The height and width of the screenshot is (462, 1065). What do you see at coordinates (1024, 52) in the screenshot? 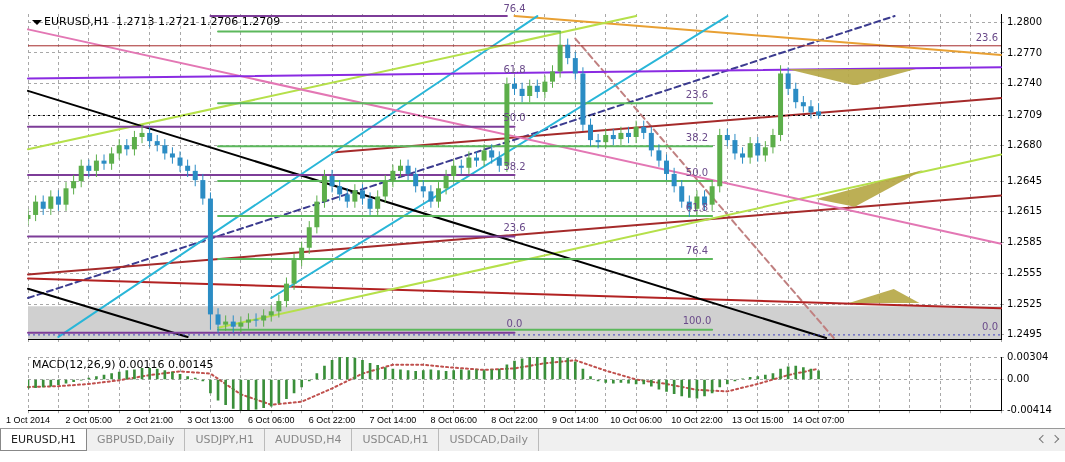
I see `y-tick-label: 1.2770` at bounding box center [1024, 52].